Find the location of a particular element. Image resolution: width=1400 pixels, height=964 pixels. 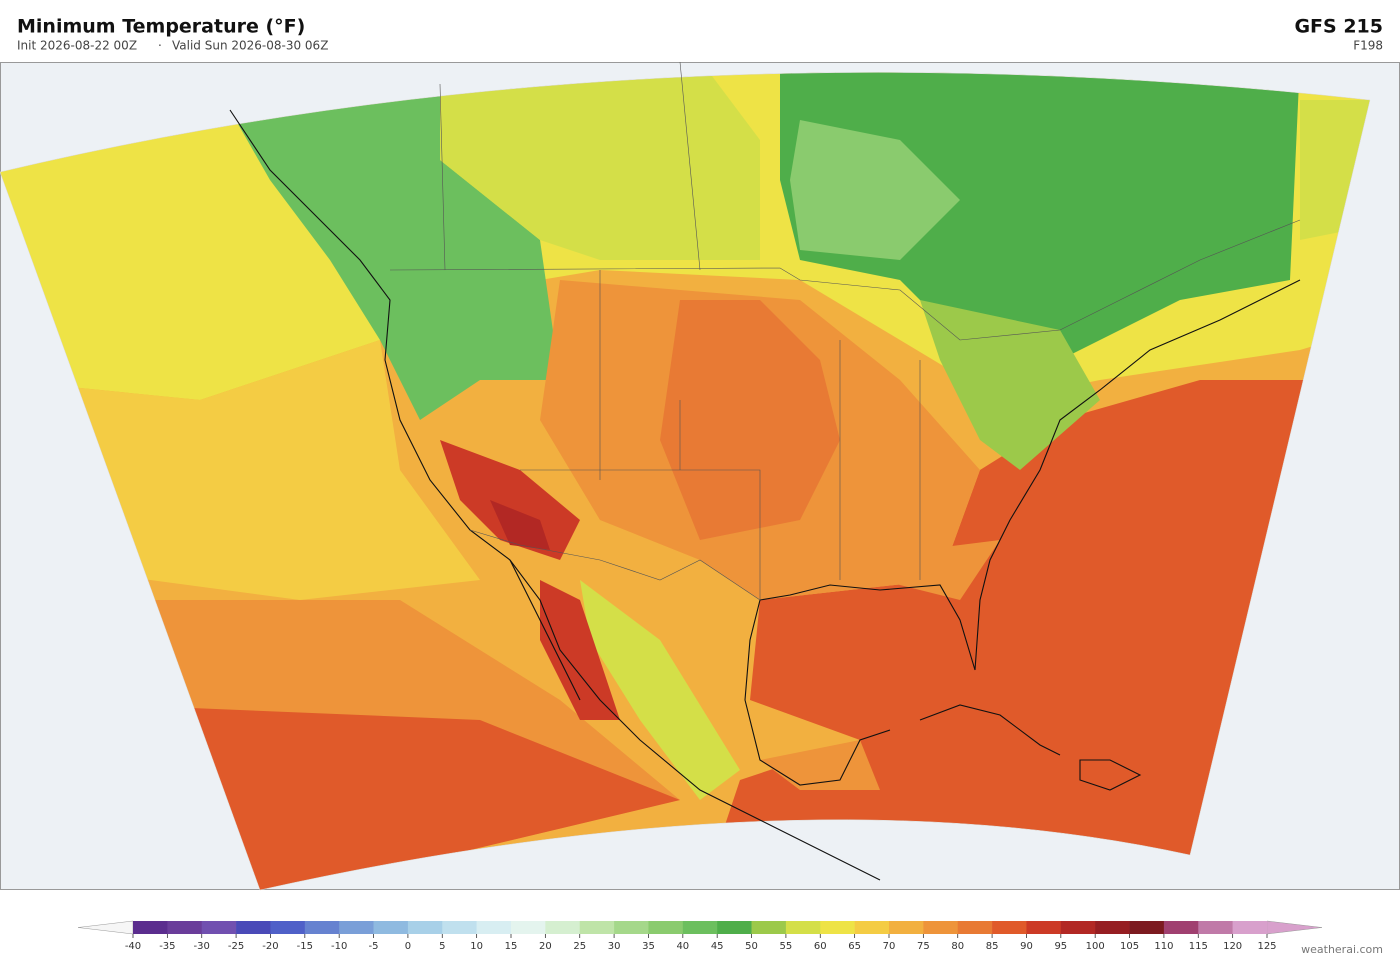

colorbar-extend-high is located at coordinates (1294, 927).